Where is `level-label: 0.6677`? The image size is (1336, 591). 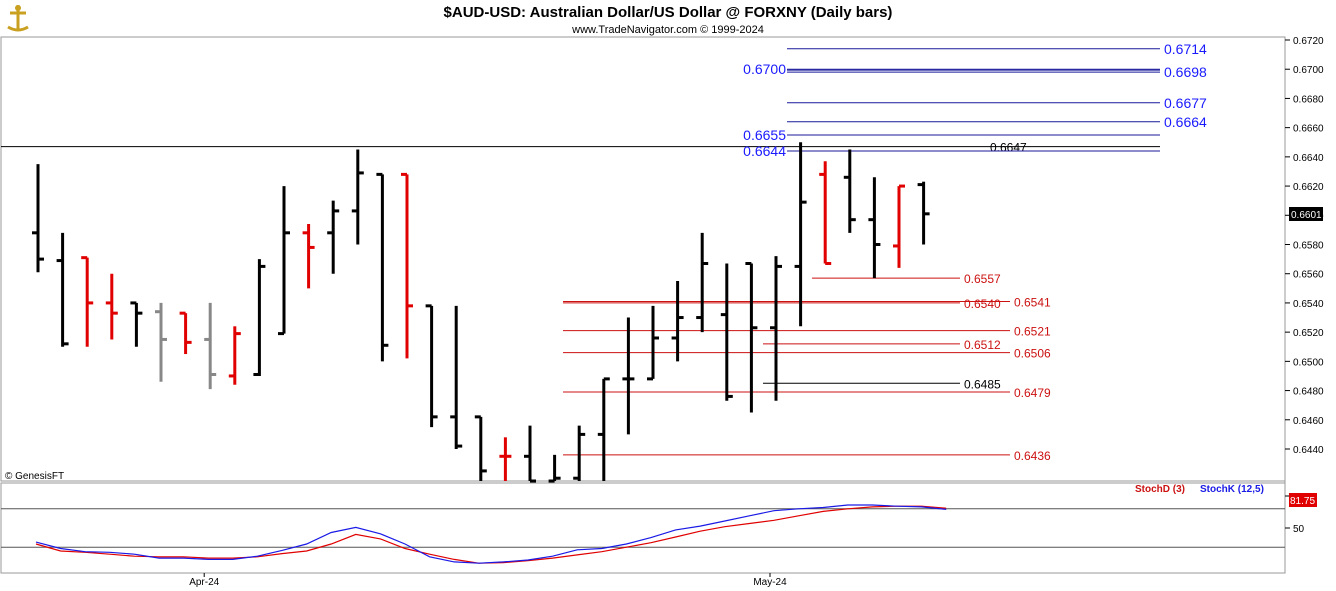
level-label: 0.6677 is located at coordinates (1185, 103).